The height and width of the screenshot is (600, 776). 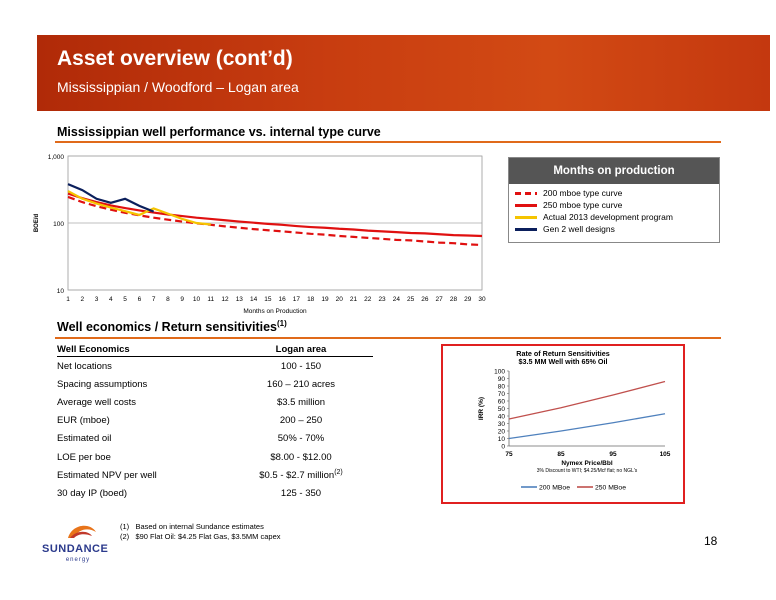 I want to click on x-tick-label: 2, so click(x=82, y=299).